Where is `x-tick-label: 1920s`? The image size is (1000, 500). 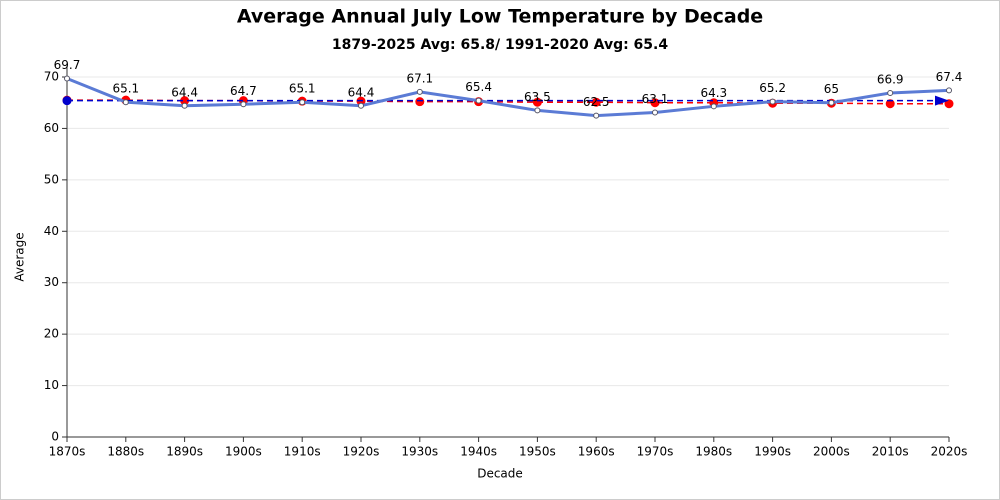
x-tick-label: 1920s is located at coordinates (361, 452).